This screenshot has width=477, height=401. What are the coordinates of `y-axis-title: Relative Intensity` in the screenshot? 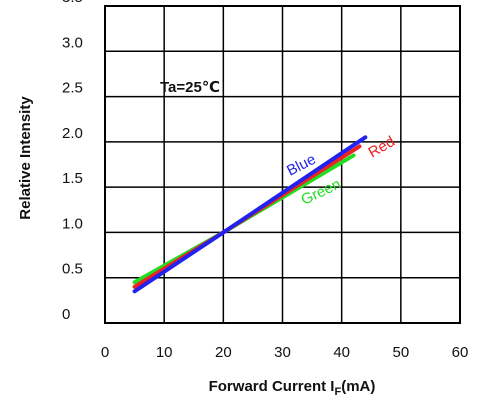 It's located at (25, 158).